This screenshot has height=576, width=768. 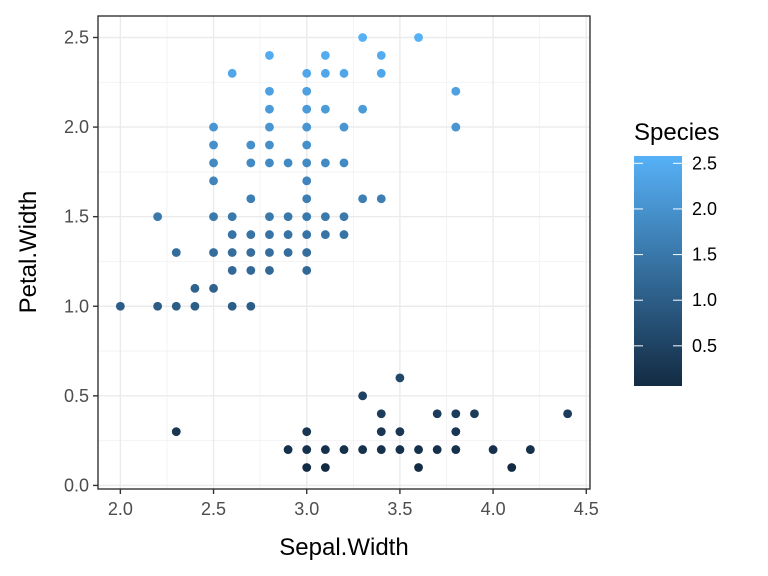 What do you see at coordinates (586, 509) in the screenshot?
I see `x-tick-label: 4.5` at bounding box center [586, 509].